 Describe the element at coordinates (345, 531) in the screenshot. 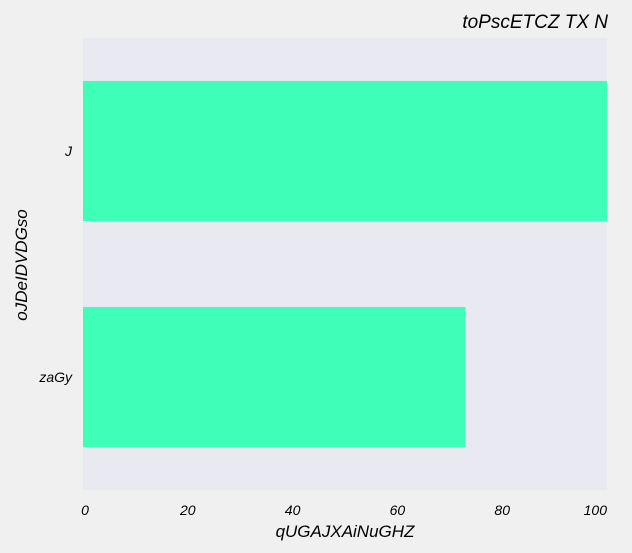

I see `x-axis-label: qUGAJXAiNuGHZ` at that location.